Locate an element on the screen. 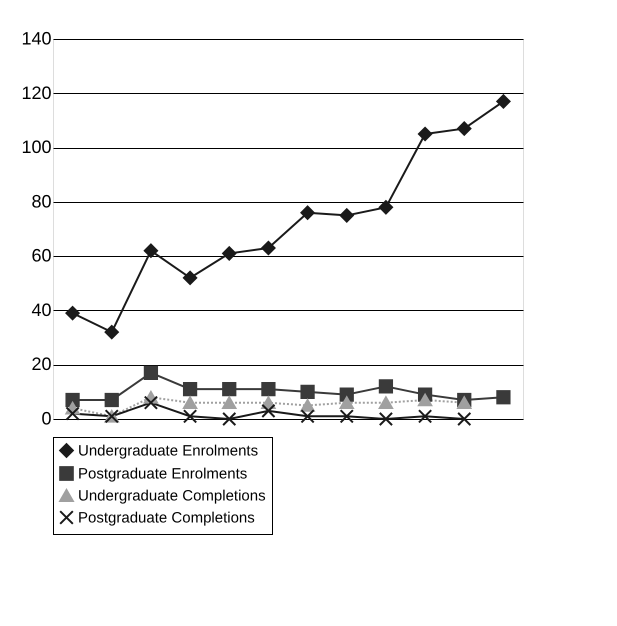 This screenshot has height=626, width=617. legend-label: Postgraduate Completions is located at coordinates (166, 518).